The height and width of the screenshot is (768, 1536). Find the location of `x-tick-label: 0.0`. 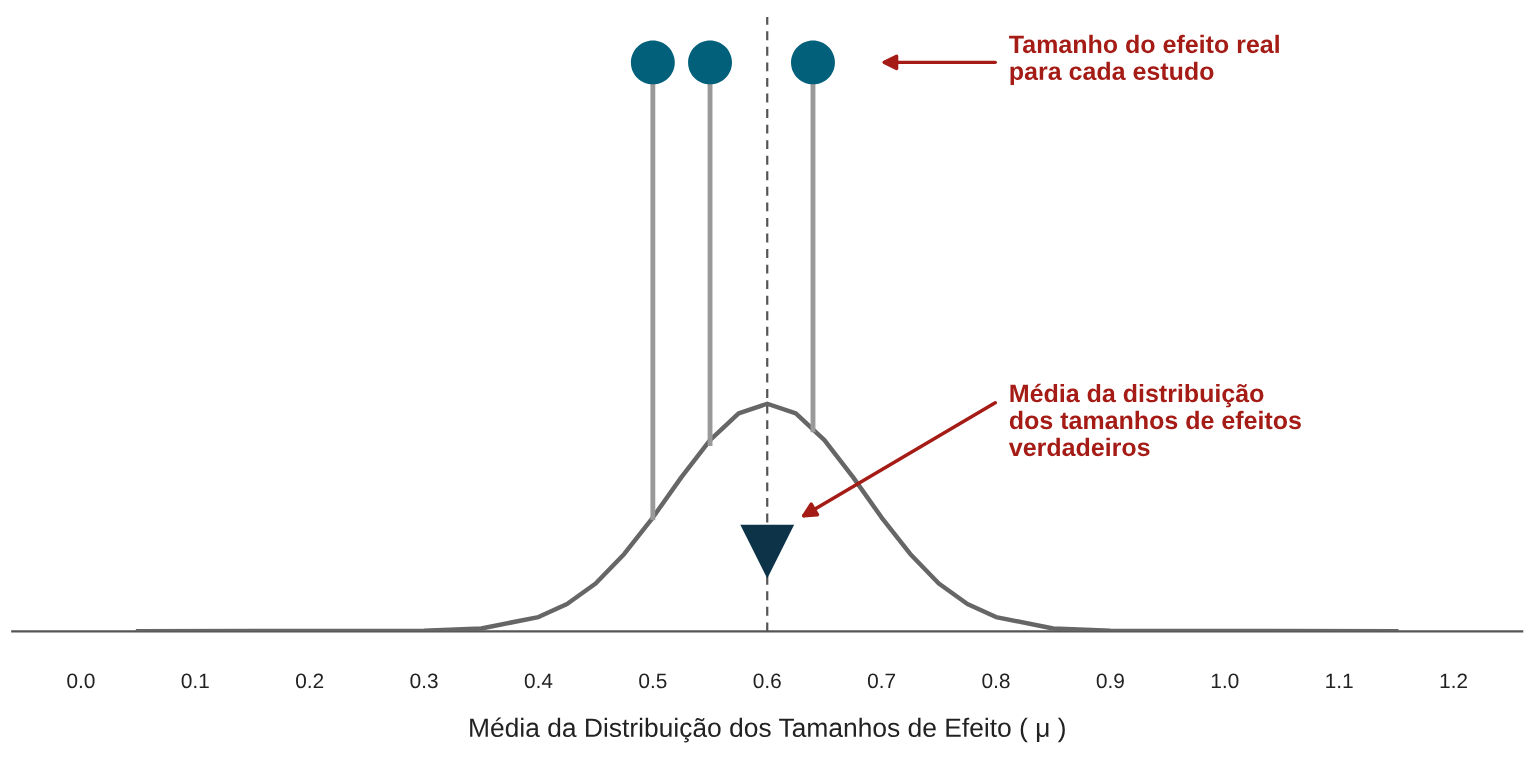

x-tick-label: 0.0 is located at coordinates (81, 681).